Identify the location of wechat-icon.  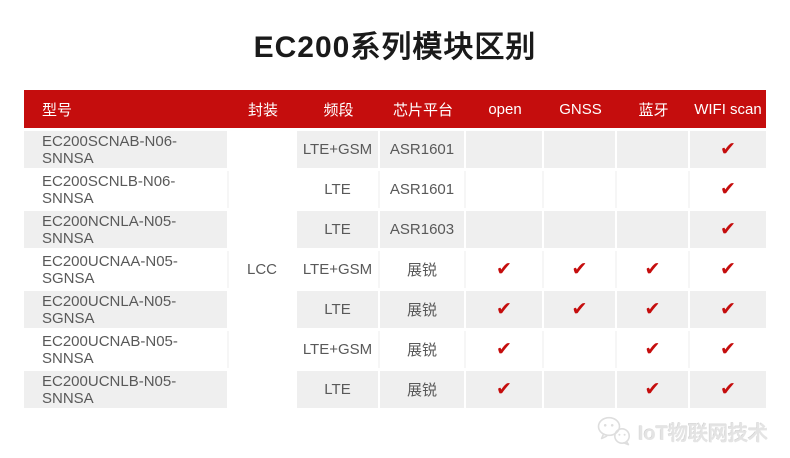
(614, 431).